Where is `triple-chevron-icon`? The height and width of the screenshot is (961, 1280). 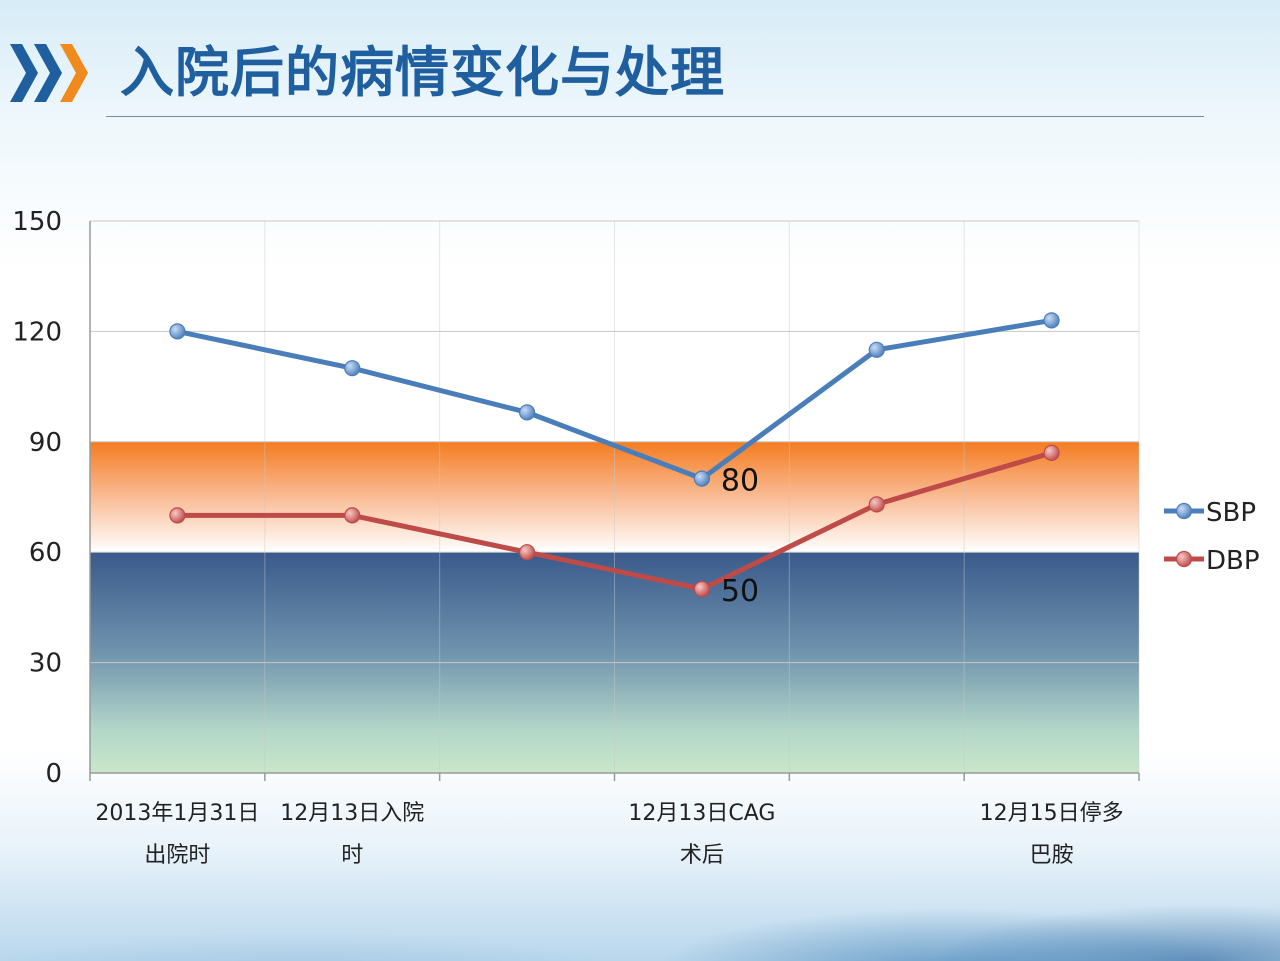 triple-chevron-icon is located at coordinates (49, 73).